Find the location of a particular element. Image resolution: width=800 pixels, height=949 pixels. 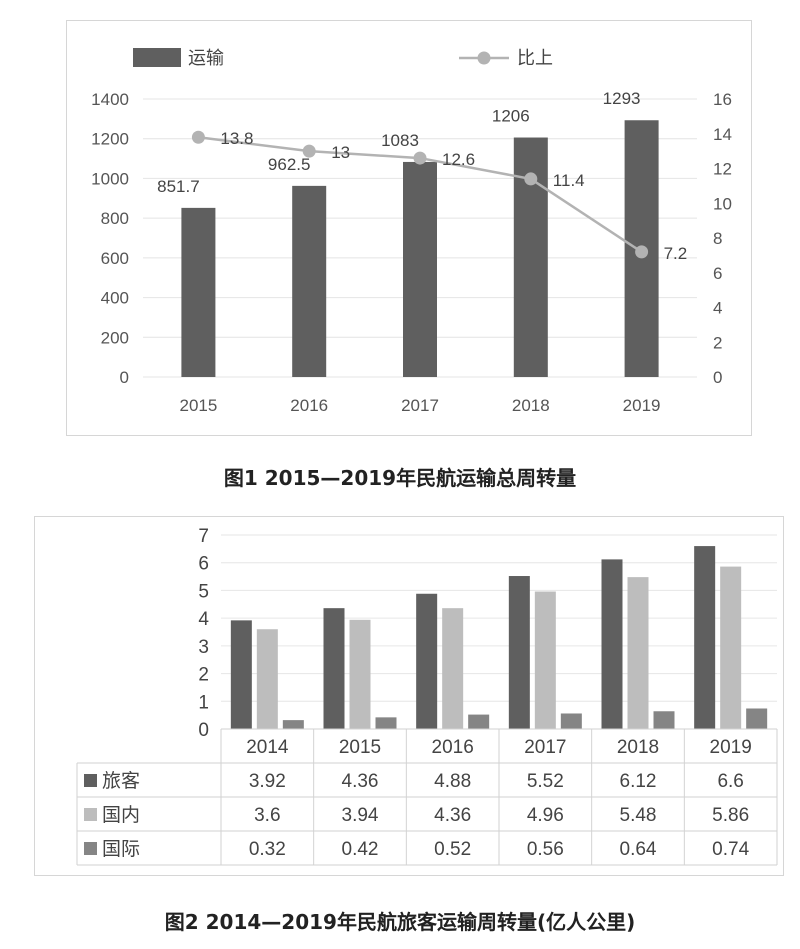

y-tick-label: 1400 is located at coordinates (110, 99).